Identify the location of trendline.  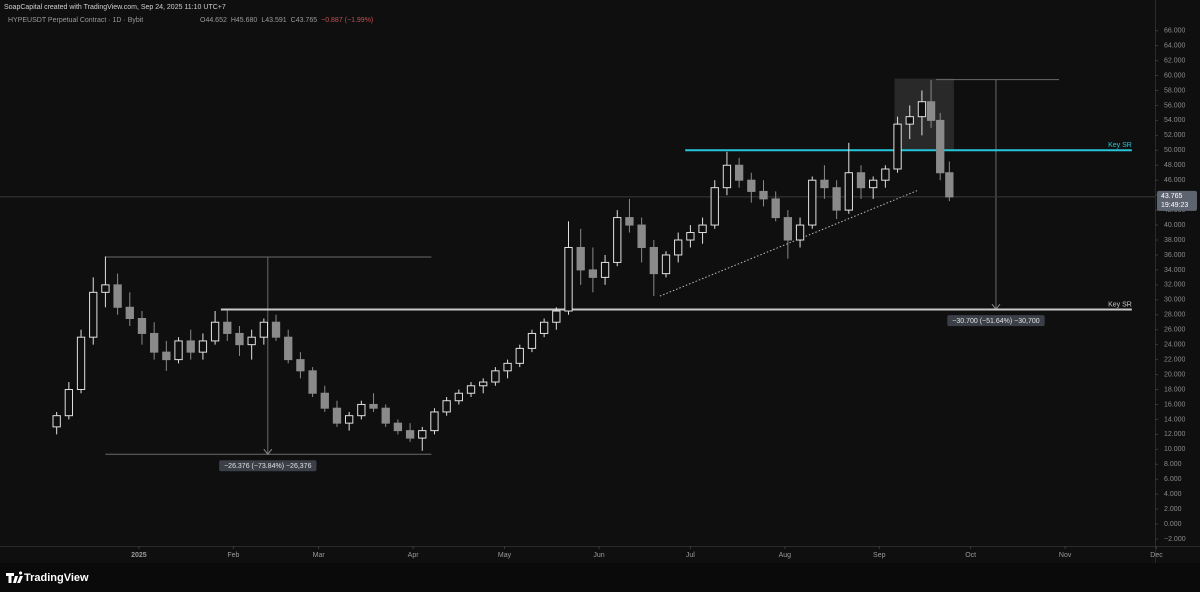
(788, 243).